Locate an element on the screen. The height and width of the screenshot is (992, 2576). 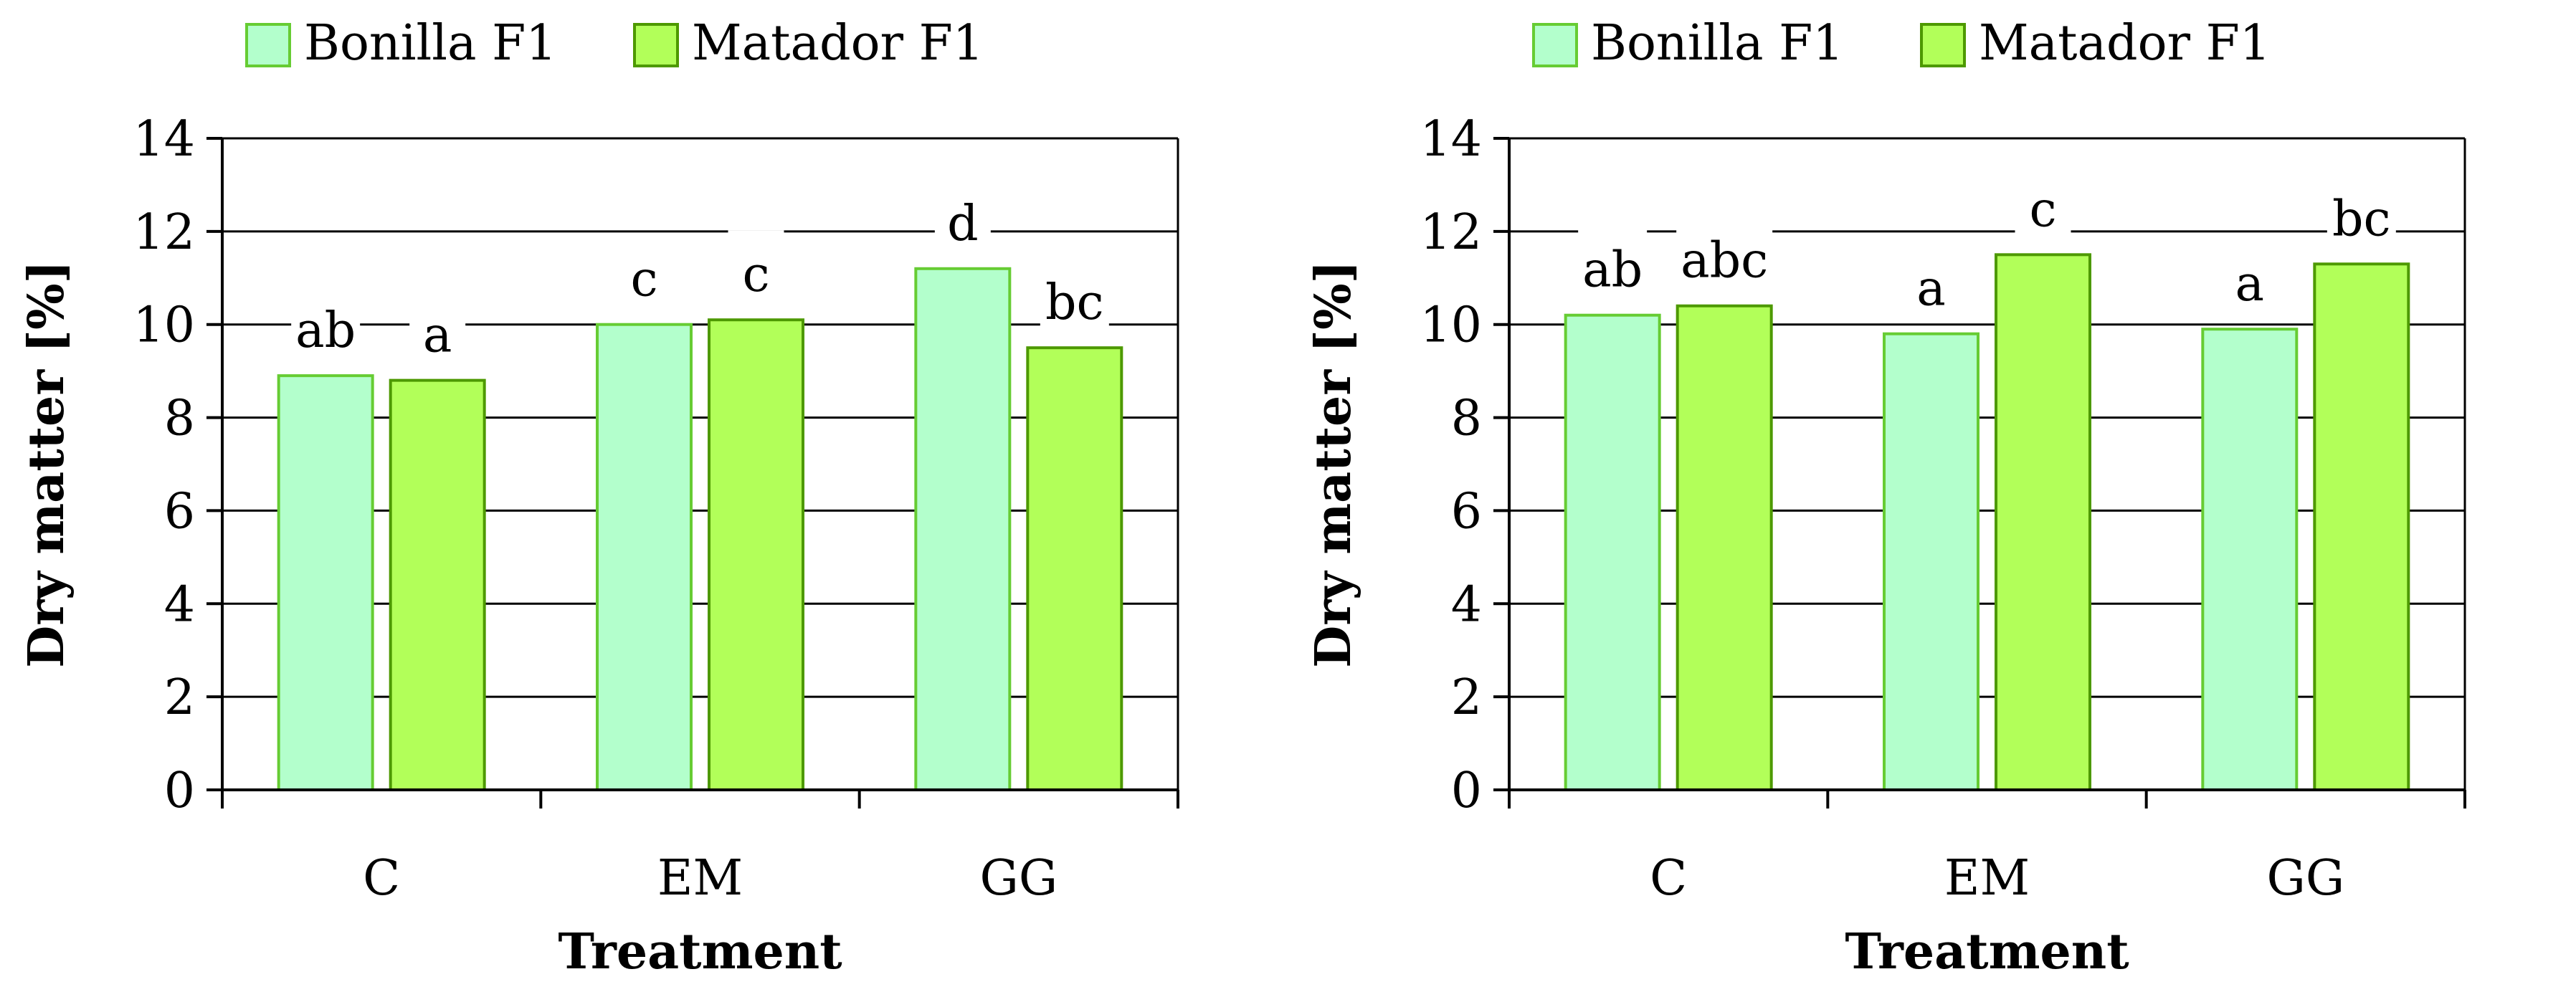
data-label: d is located at coordinates (963, 224).